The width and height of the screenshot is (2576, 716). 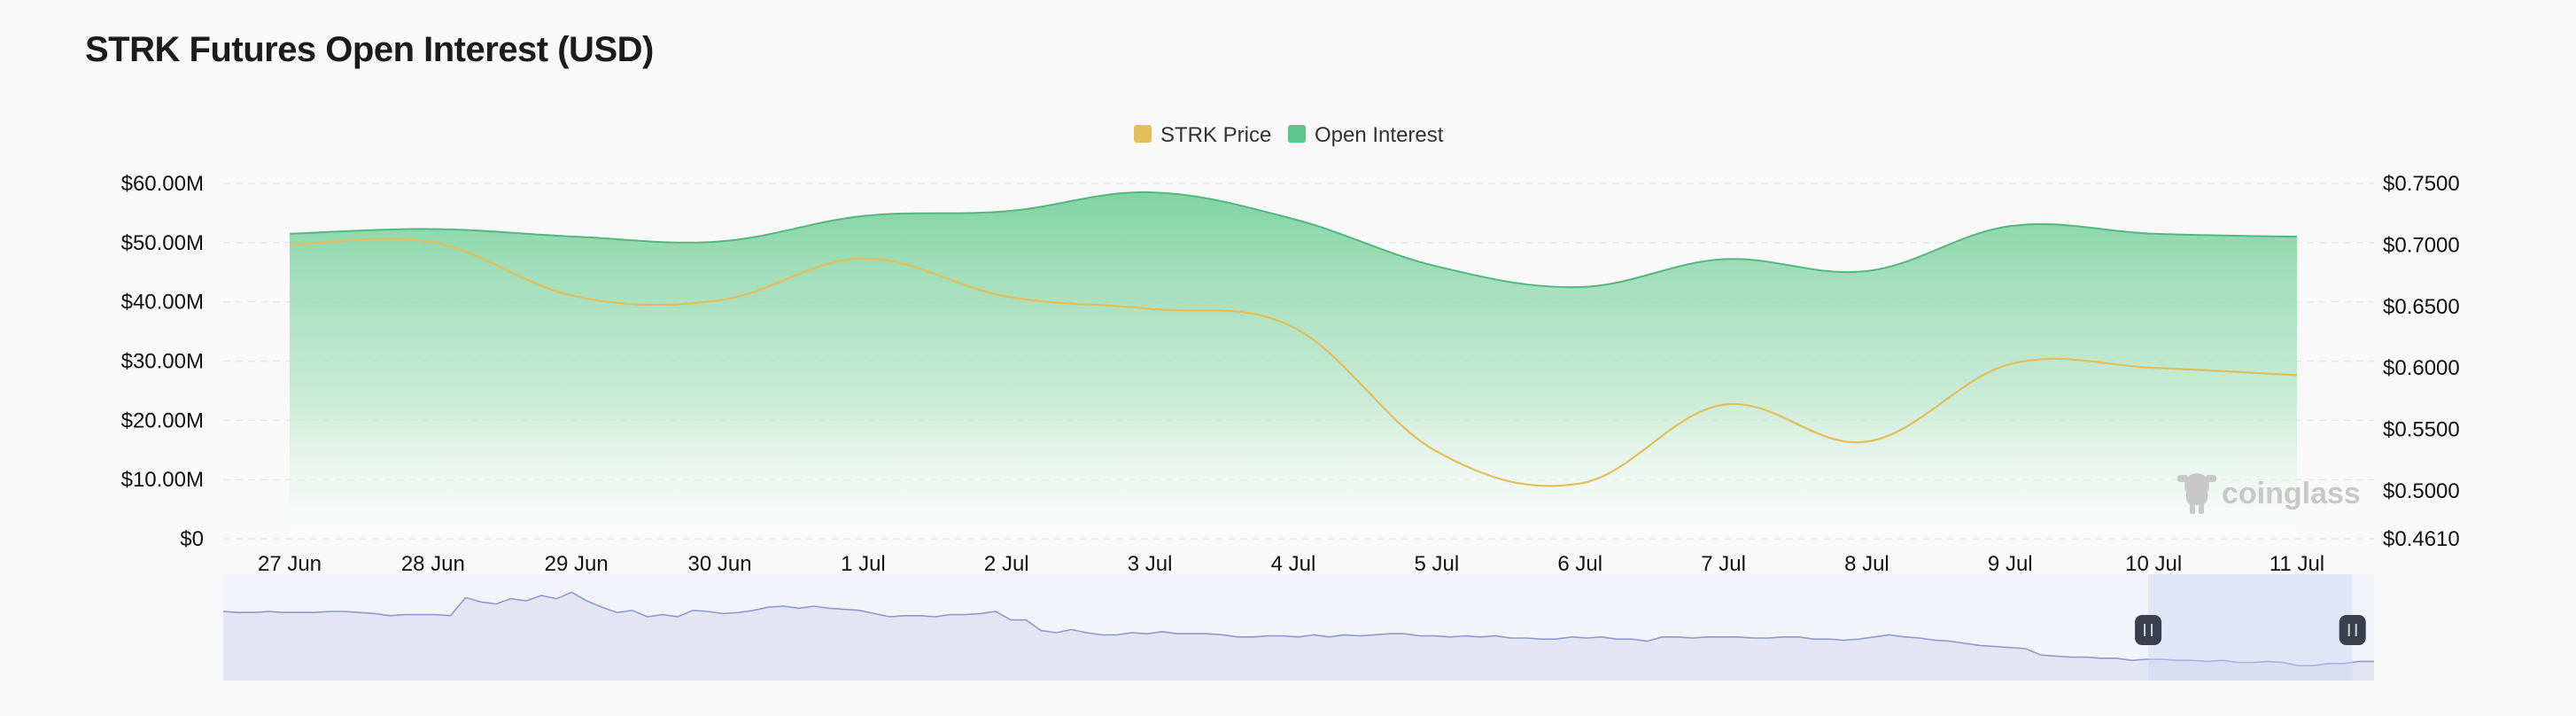 I want to click on navigator-line, so click(x=1298, y=628).